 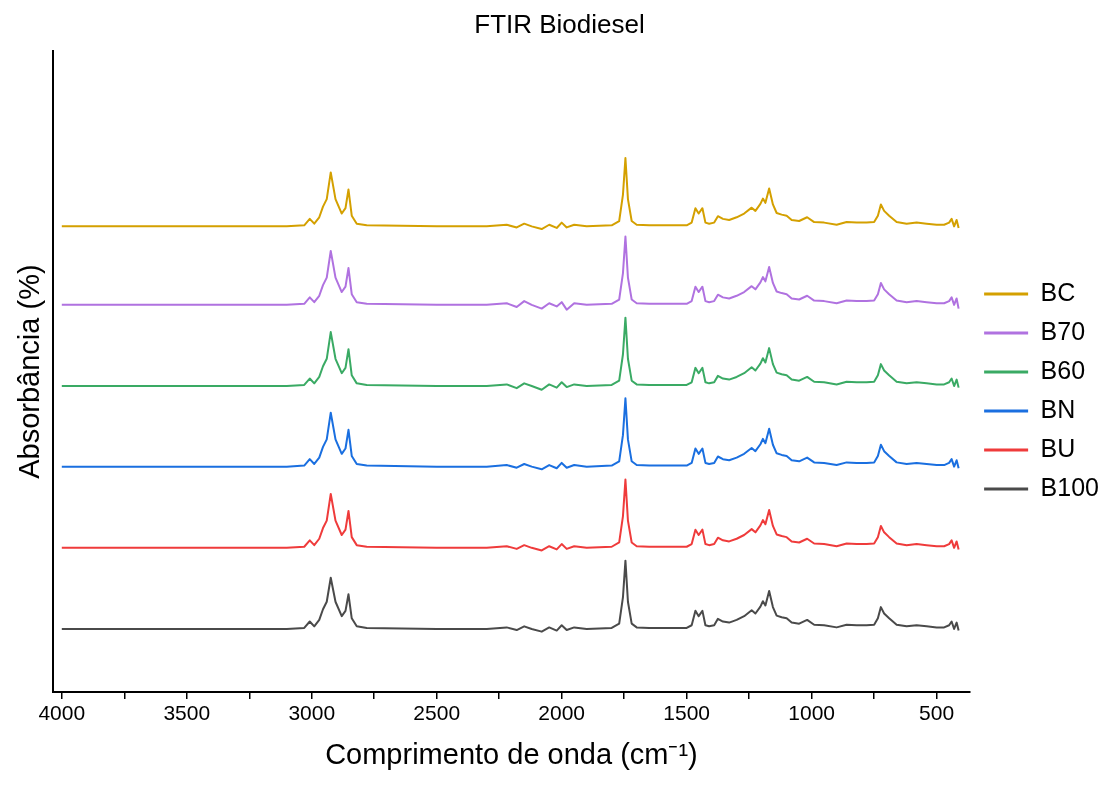 I want to click on x-tick-label: 3500, so click(x=187, y=713).